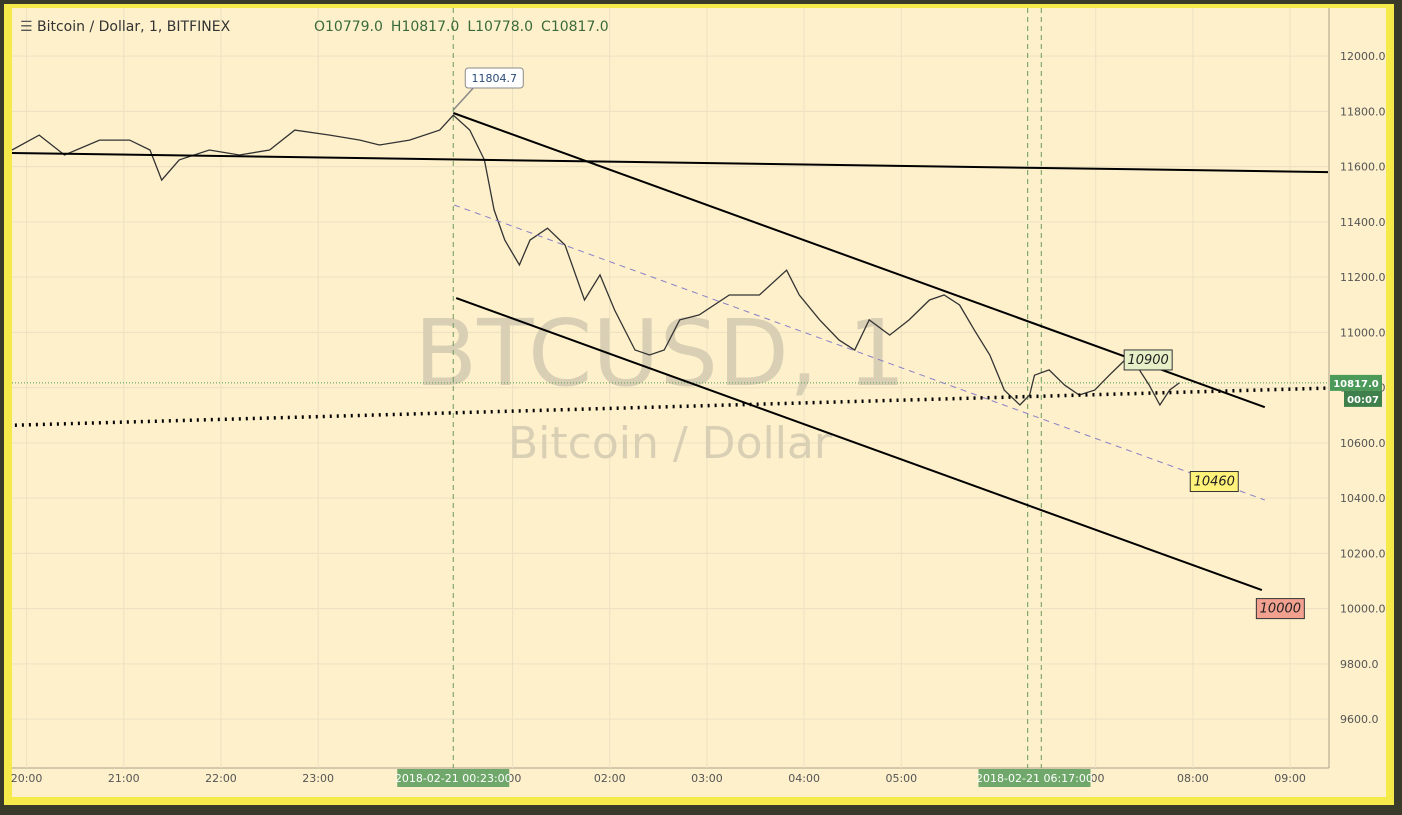 This screenshot has width=1402, height=815. Describe the element at coordinates (610, 778) in the screenshot. I see `x-tick-label: 02:00` at that location.